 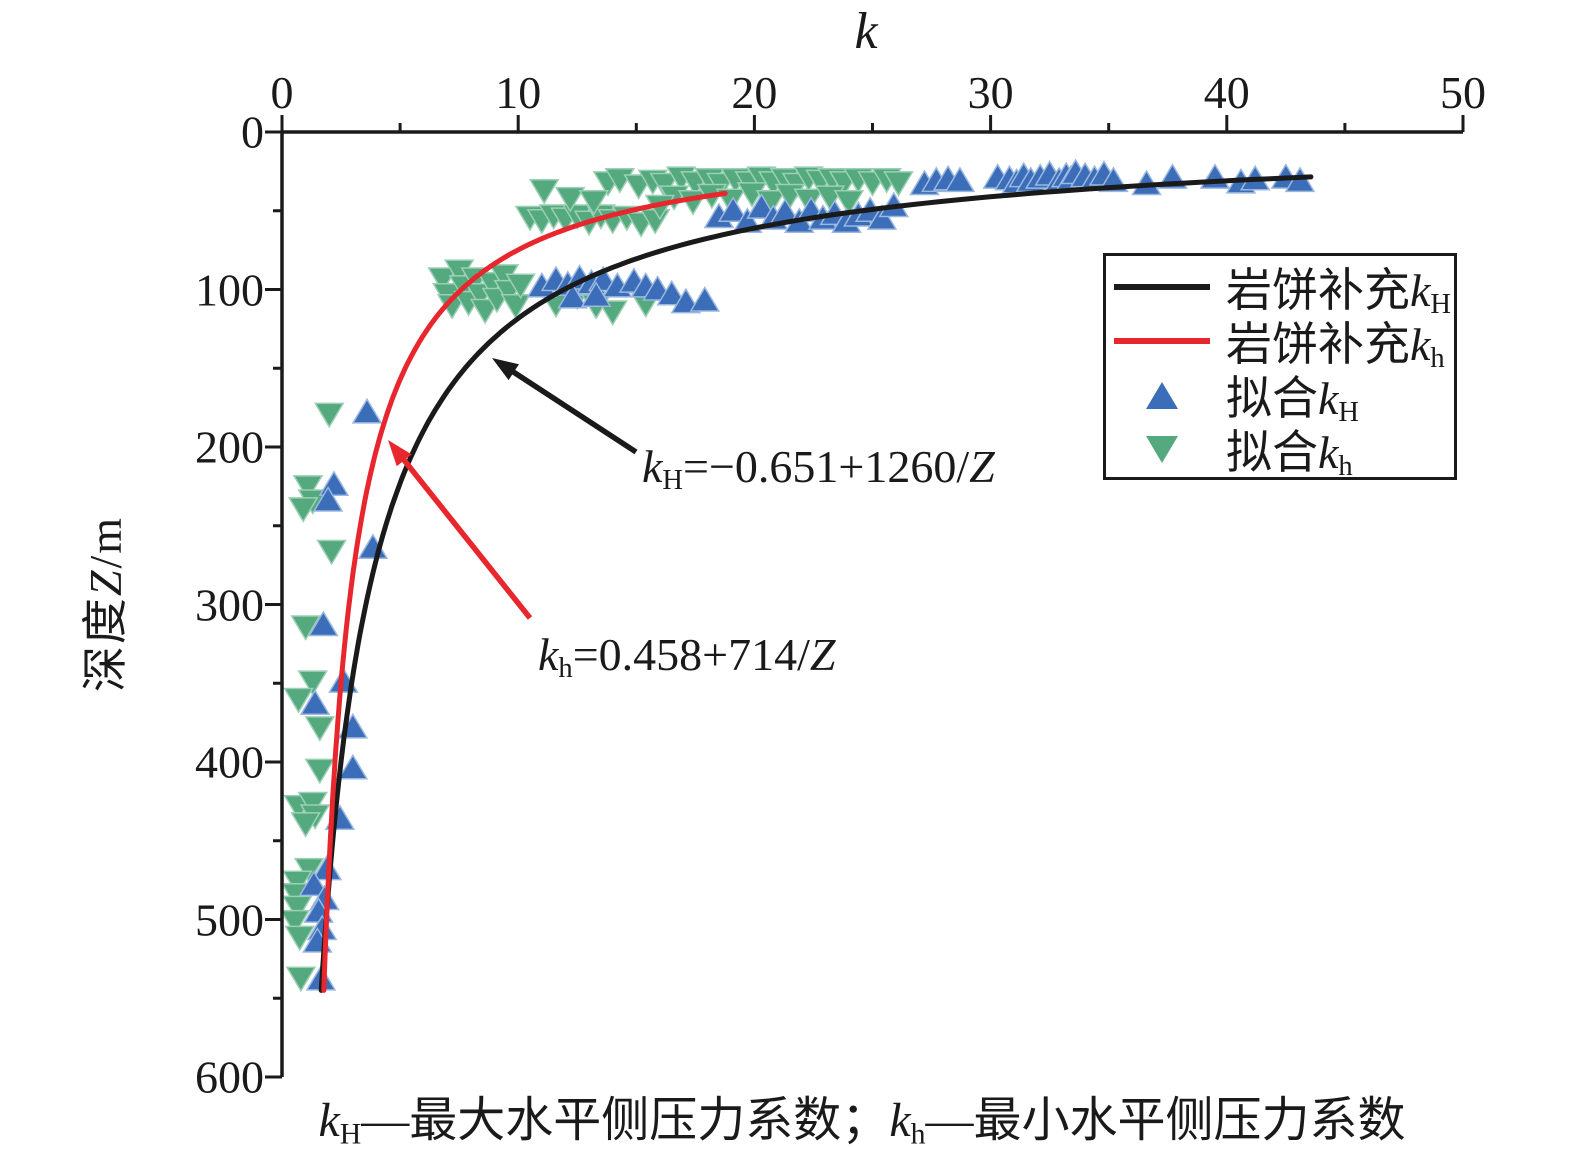 I want to click on y-tick-label: 600, so click(x=229, y=1077).